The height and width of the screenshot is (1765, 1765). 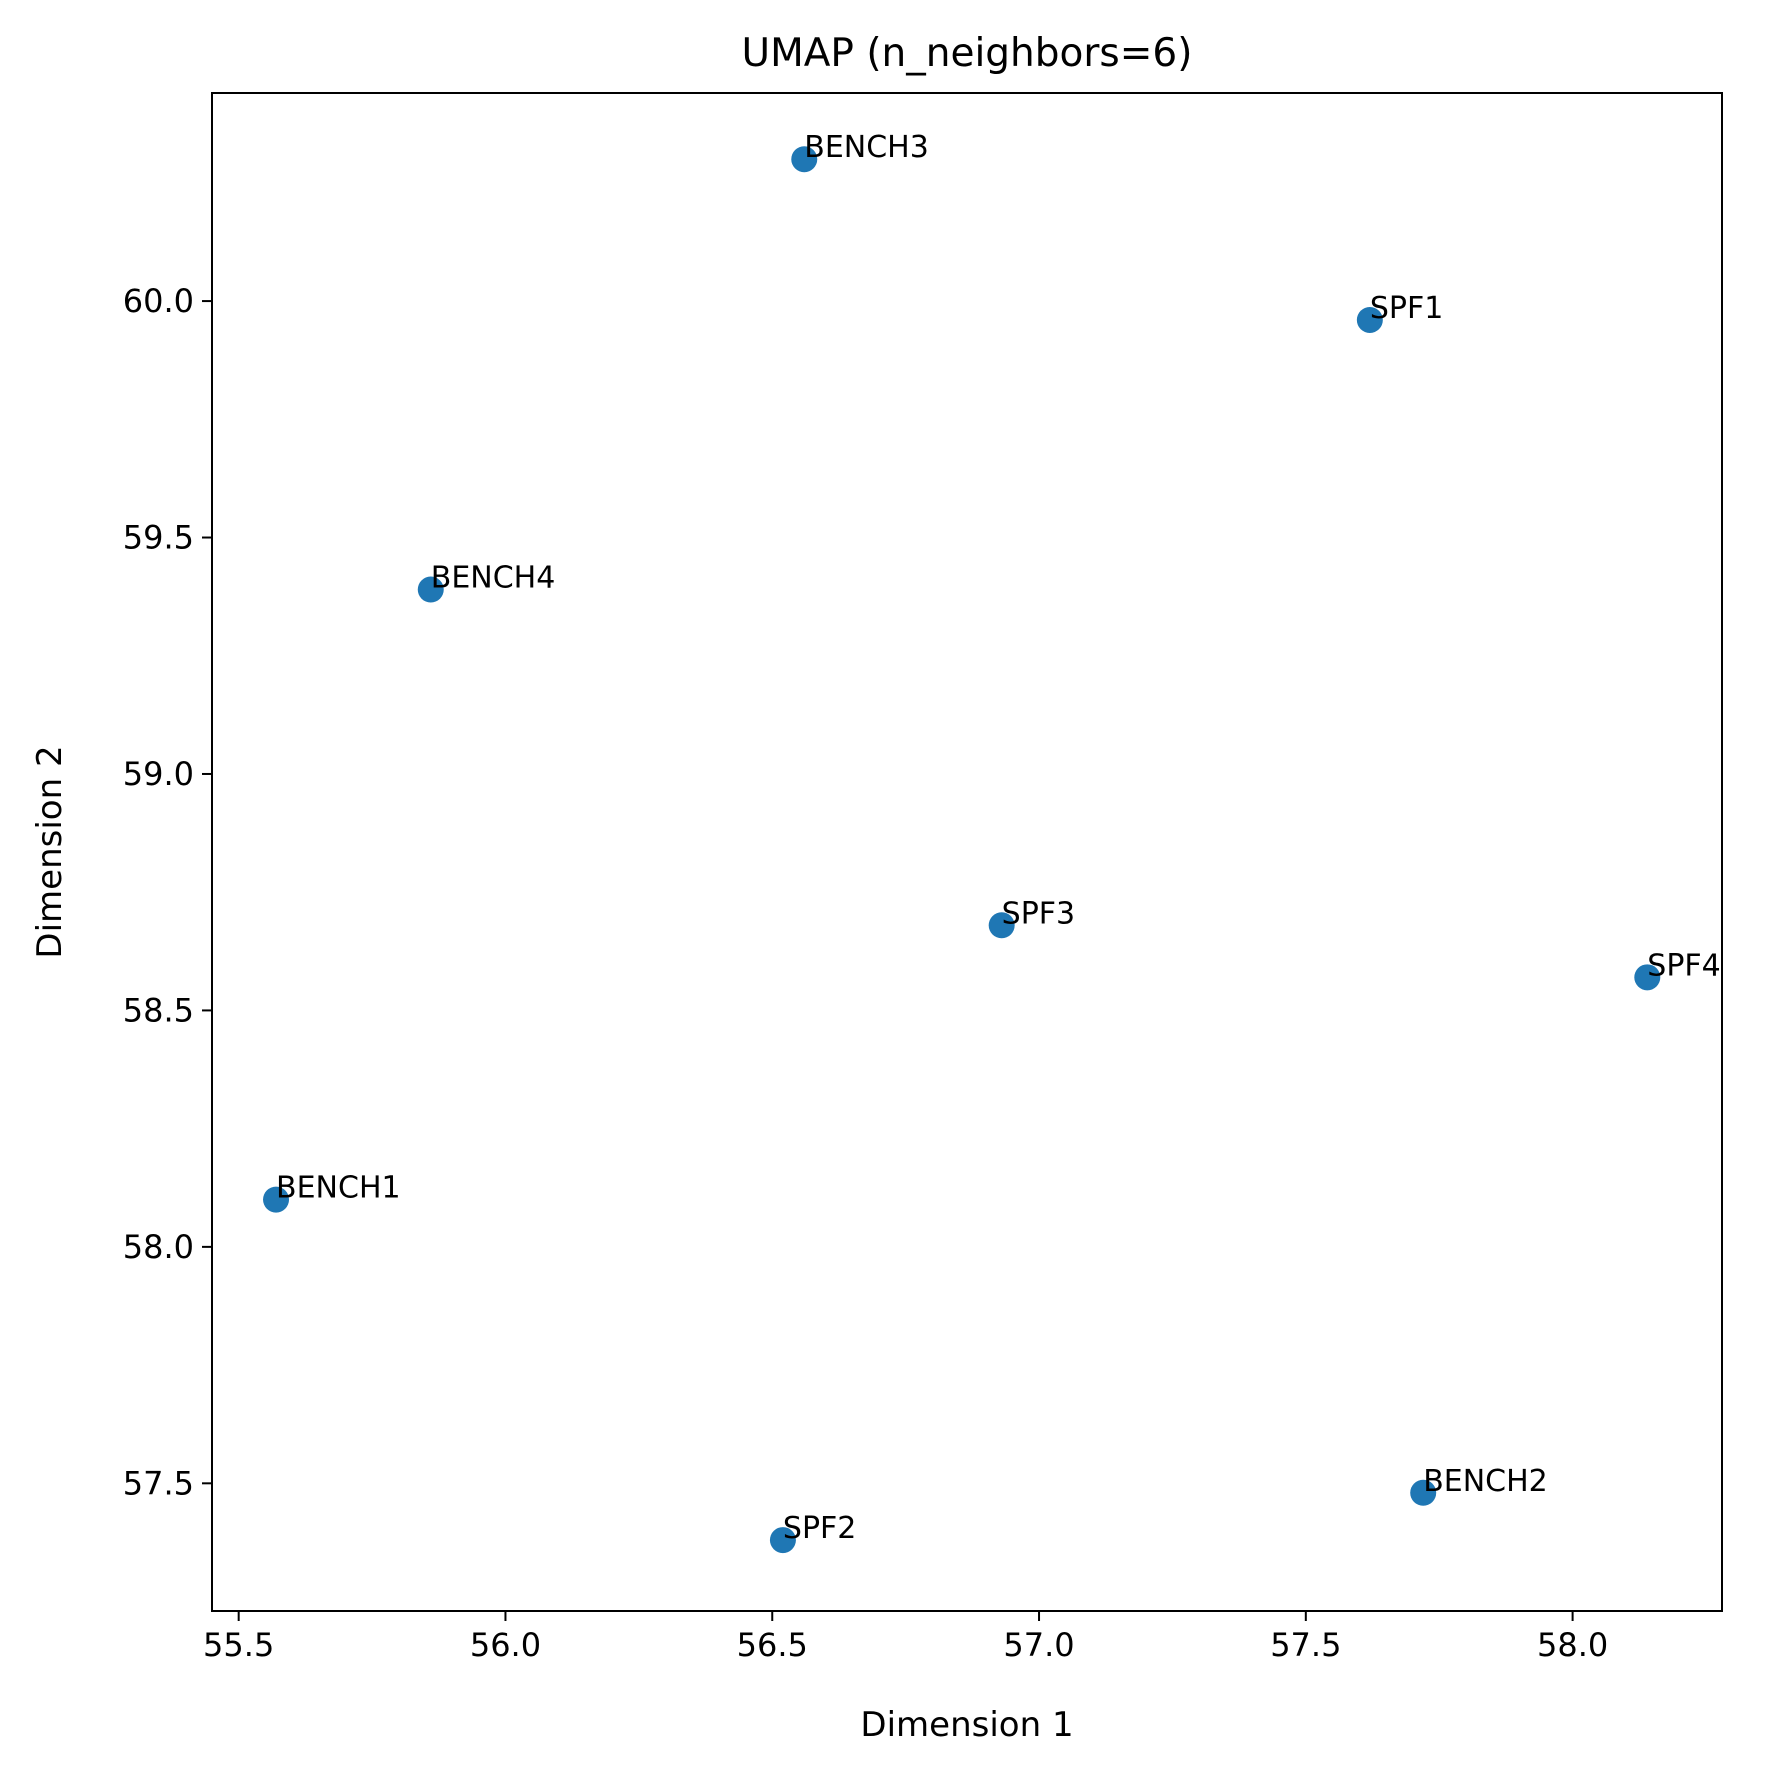 I want to click on x-tick-label: 55.5, so click(x=238, y=1645).